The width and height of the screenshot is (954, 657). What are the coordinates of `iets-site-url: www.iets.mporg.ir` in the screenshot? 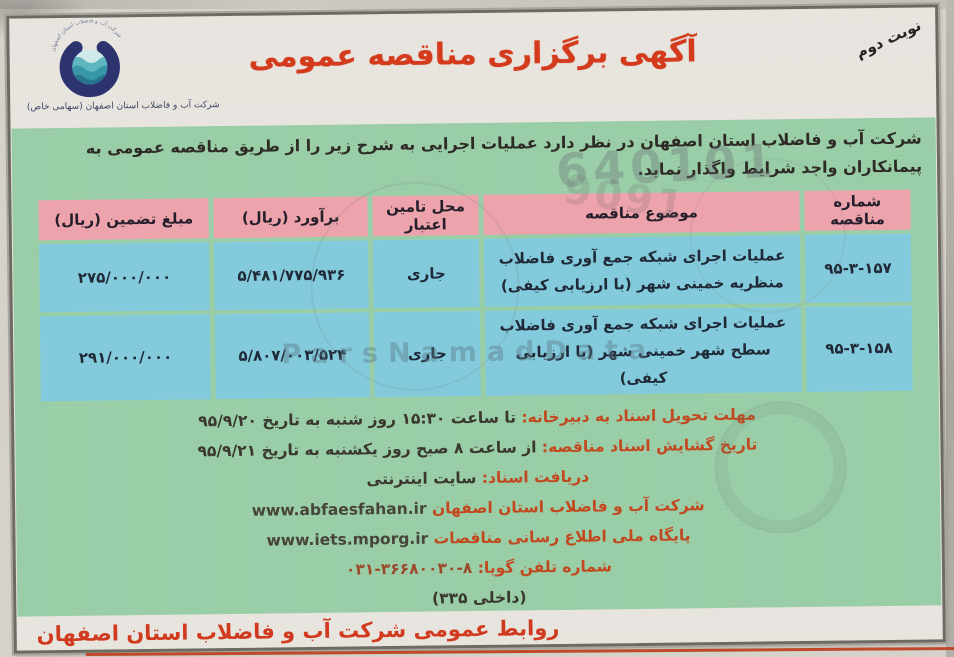 It's located at (347, 539).